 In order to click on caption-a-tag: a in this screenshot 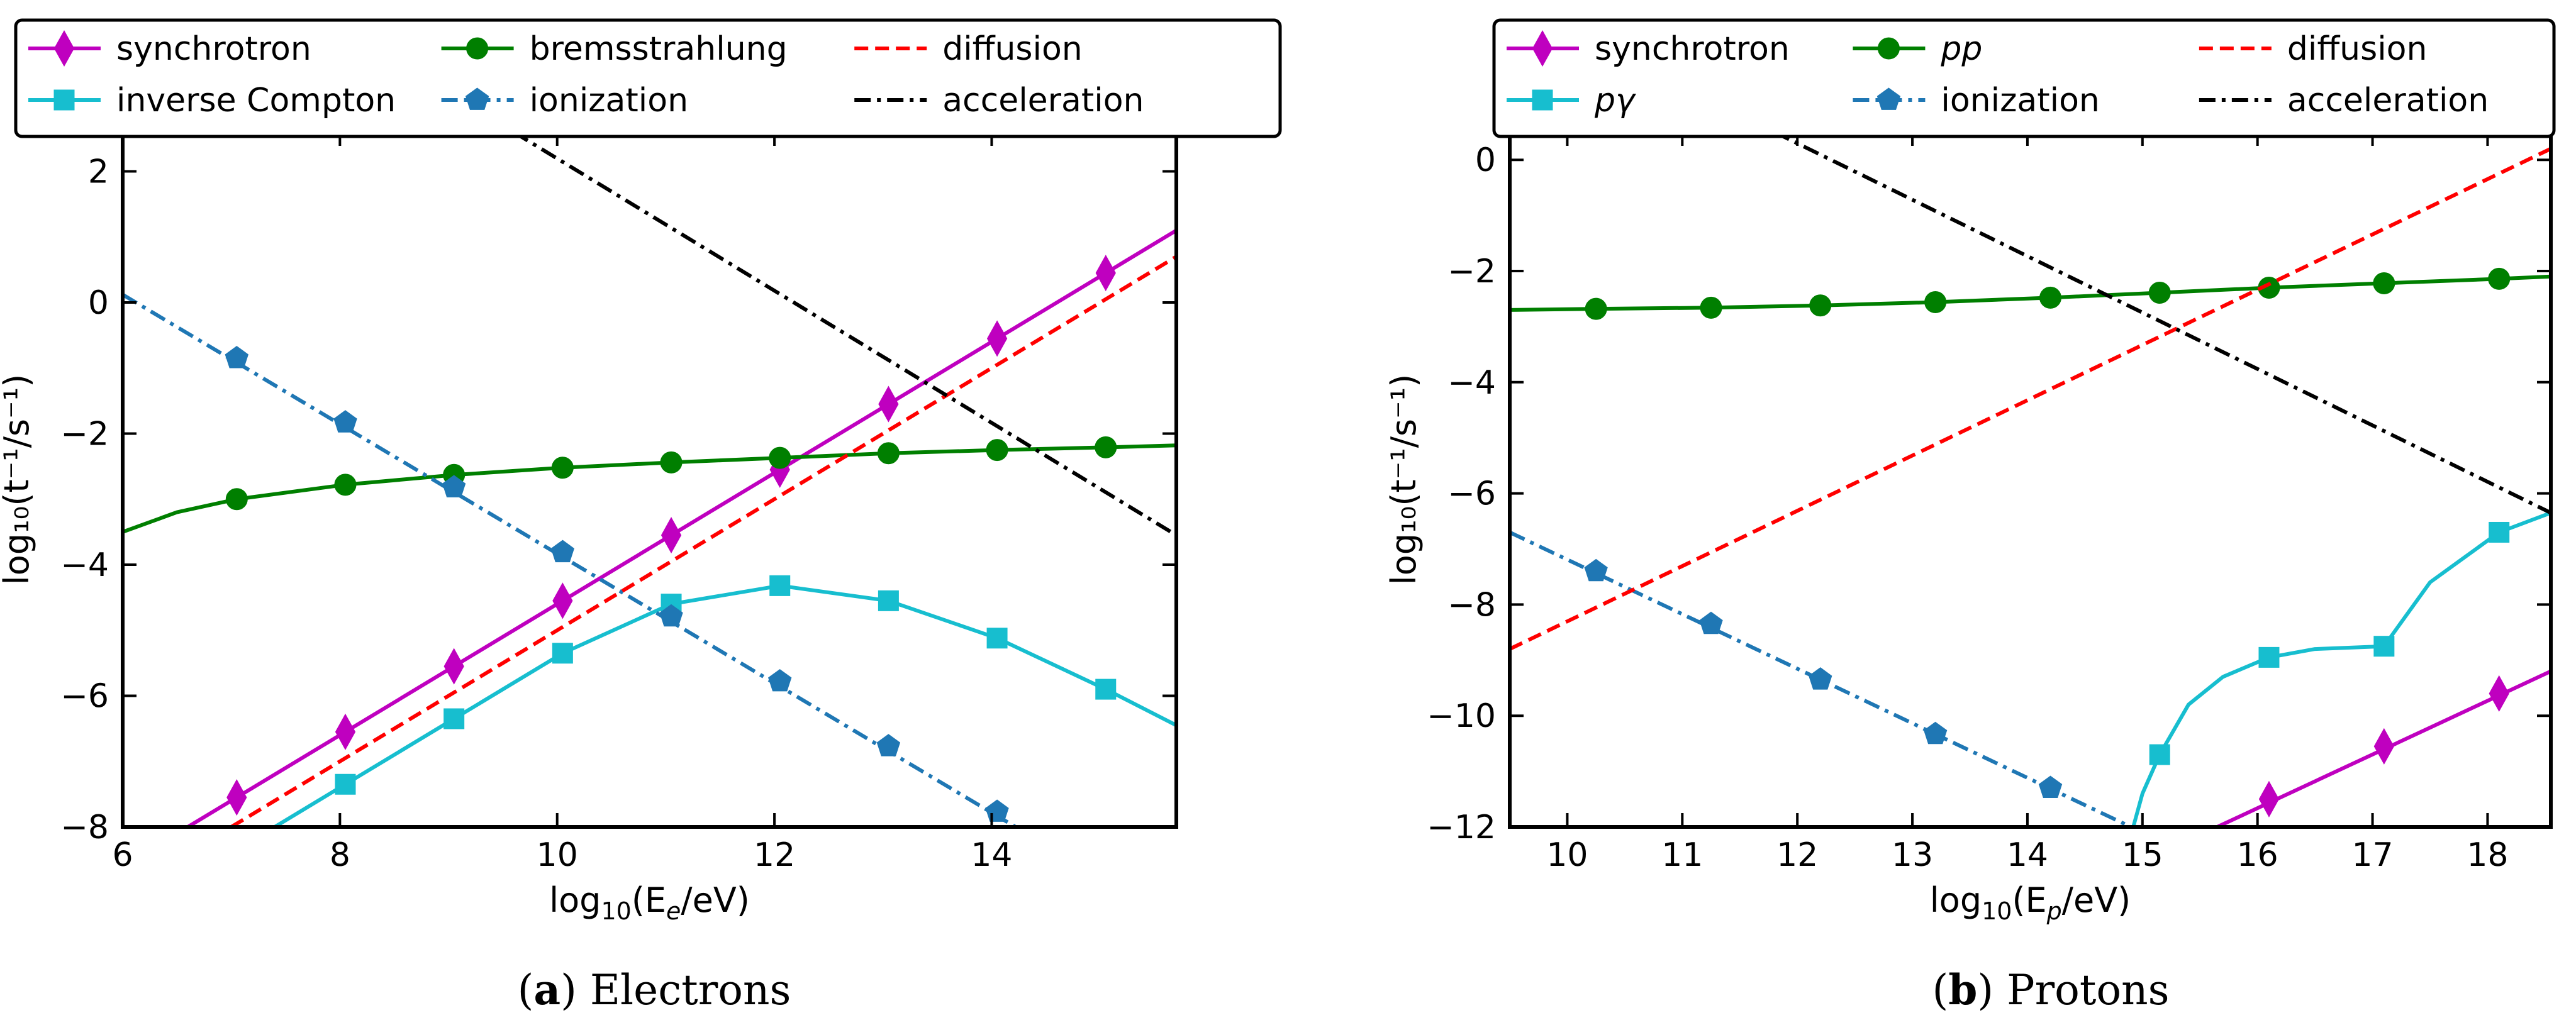, I will do `click(547, 990)`.